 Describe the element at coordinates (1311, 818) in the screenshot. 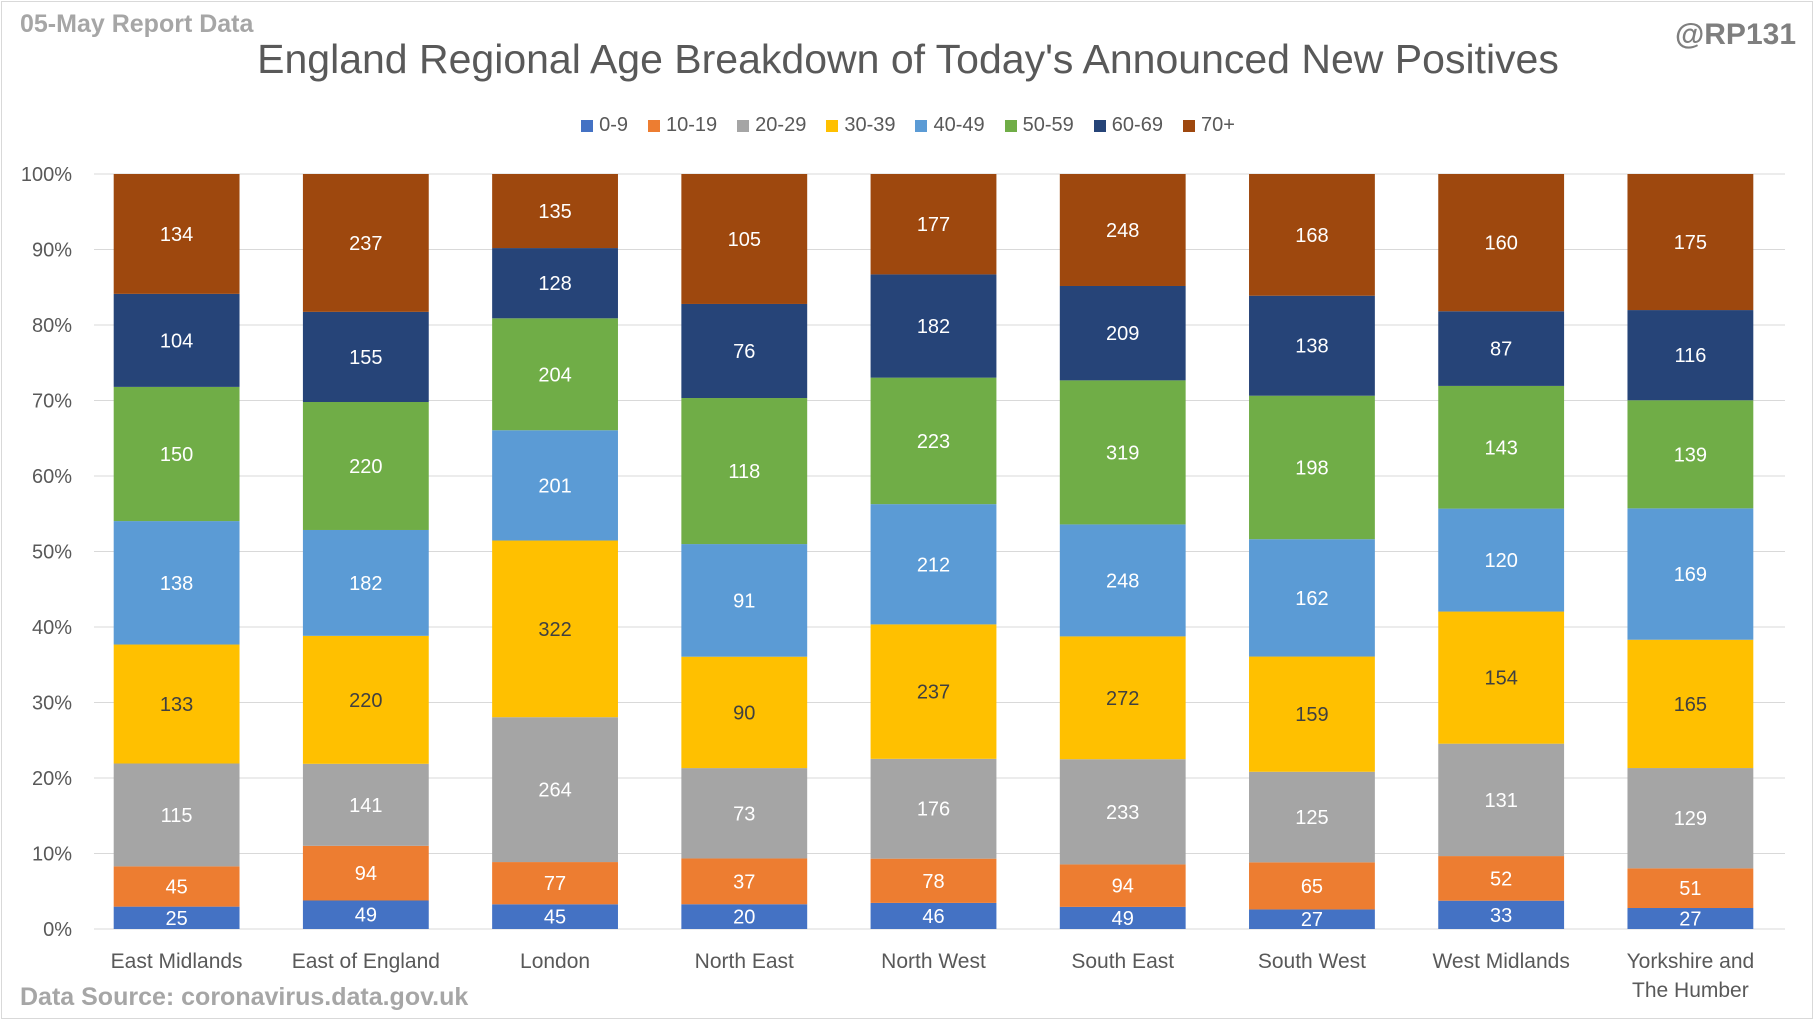

I see `data-label: 125` at that location.